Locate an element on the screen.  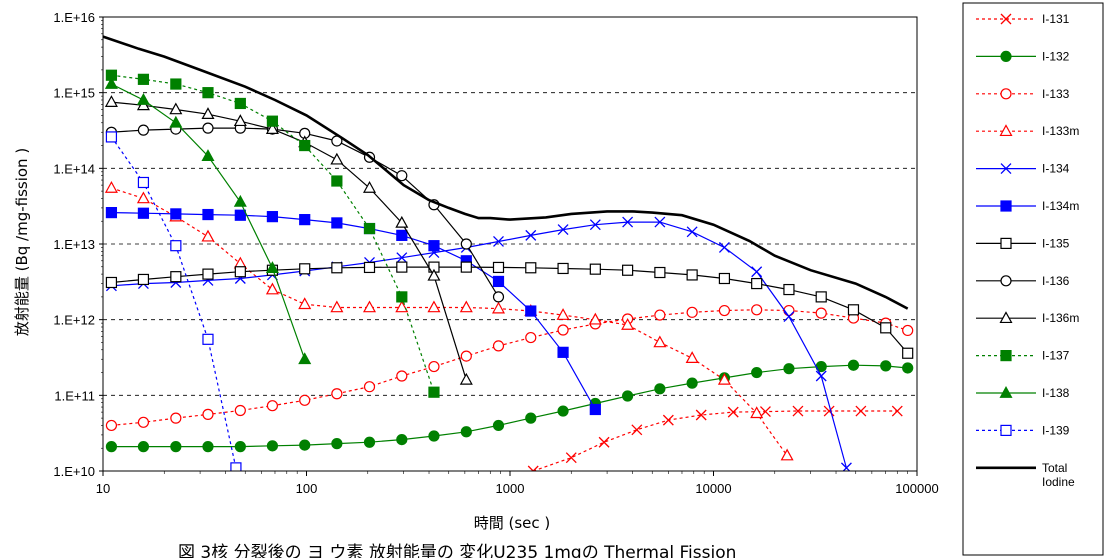
legend-entry: I-134 is located at coordinates (1023, 169).